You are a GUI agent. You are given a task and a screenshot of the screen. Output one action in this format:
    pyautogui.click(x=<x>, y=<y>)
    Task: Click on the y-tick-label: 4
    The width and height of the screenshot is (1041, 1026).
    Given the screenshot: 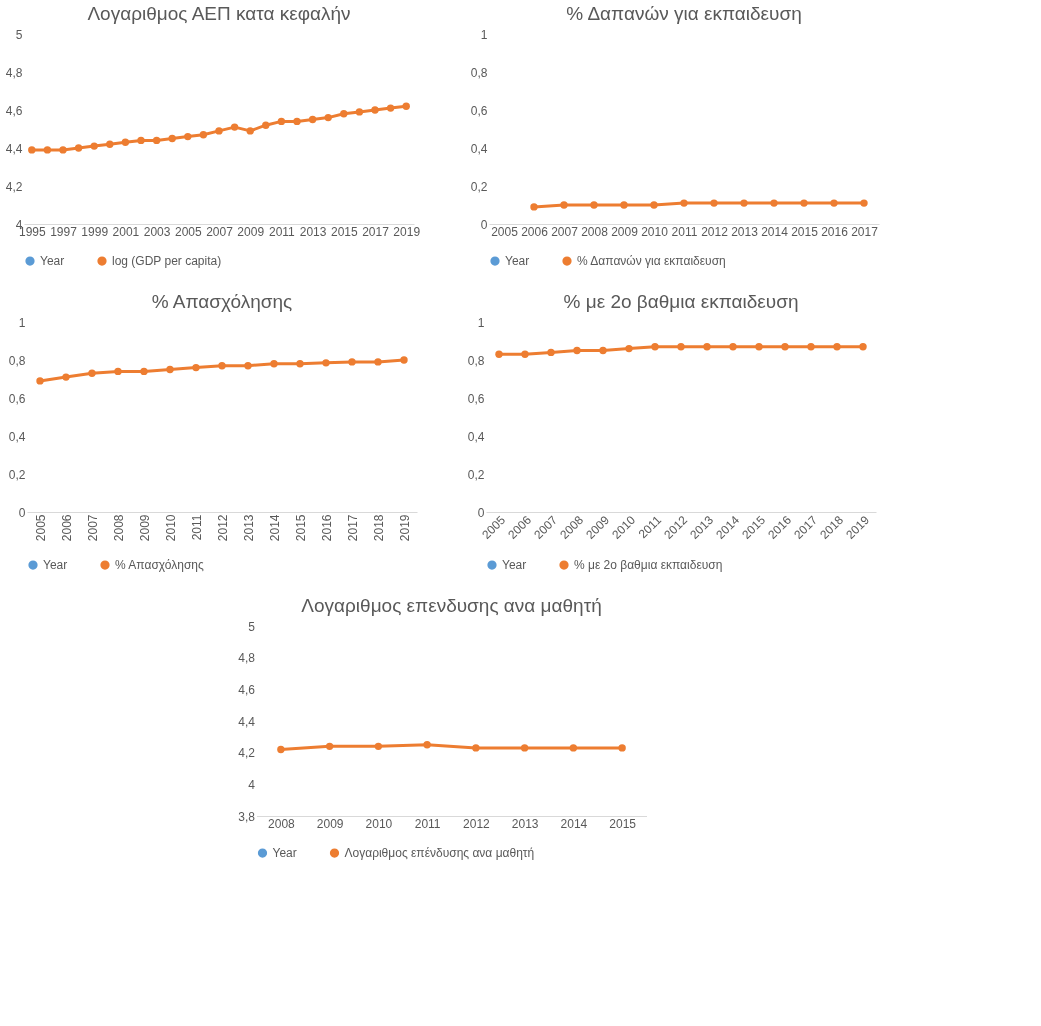 What is the action you would take?
    pyautogui.click(x=252, y=784)
    